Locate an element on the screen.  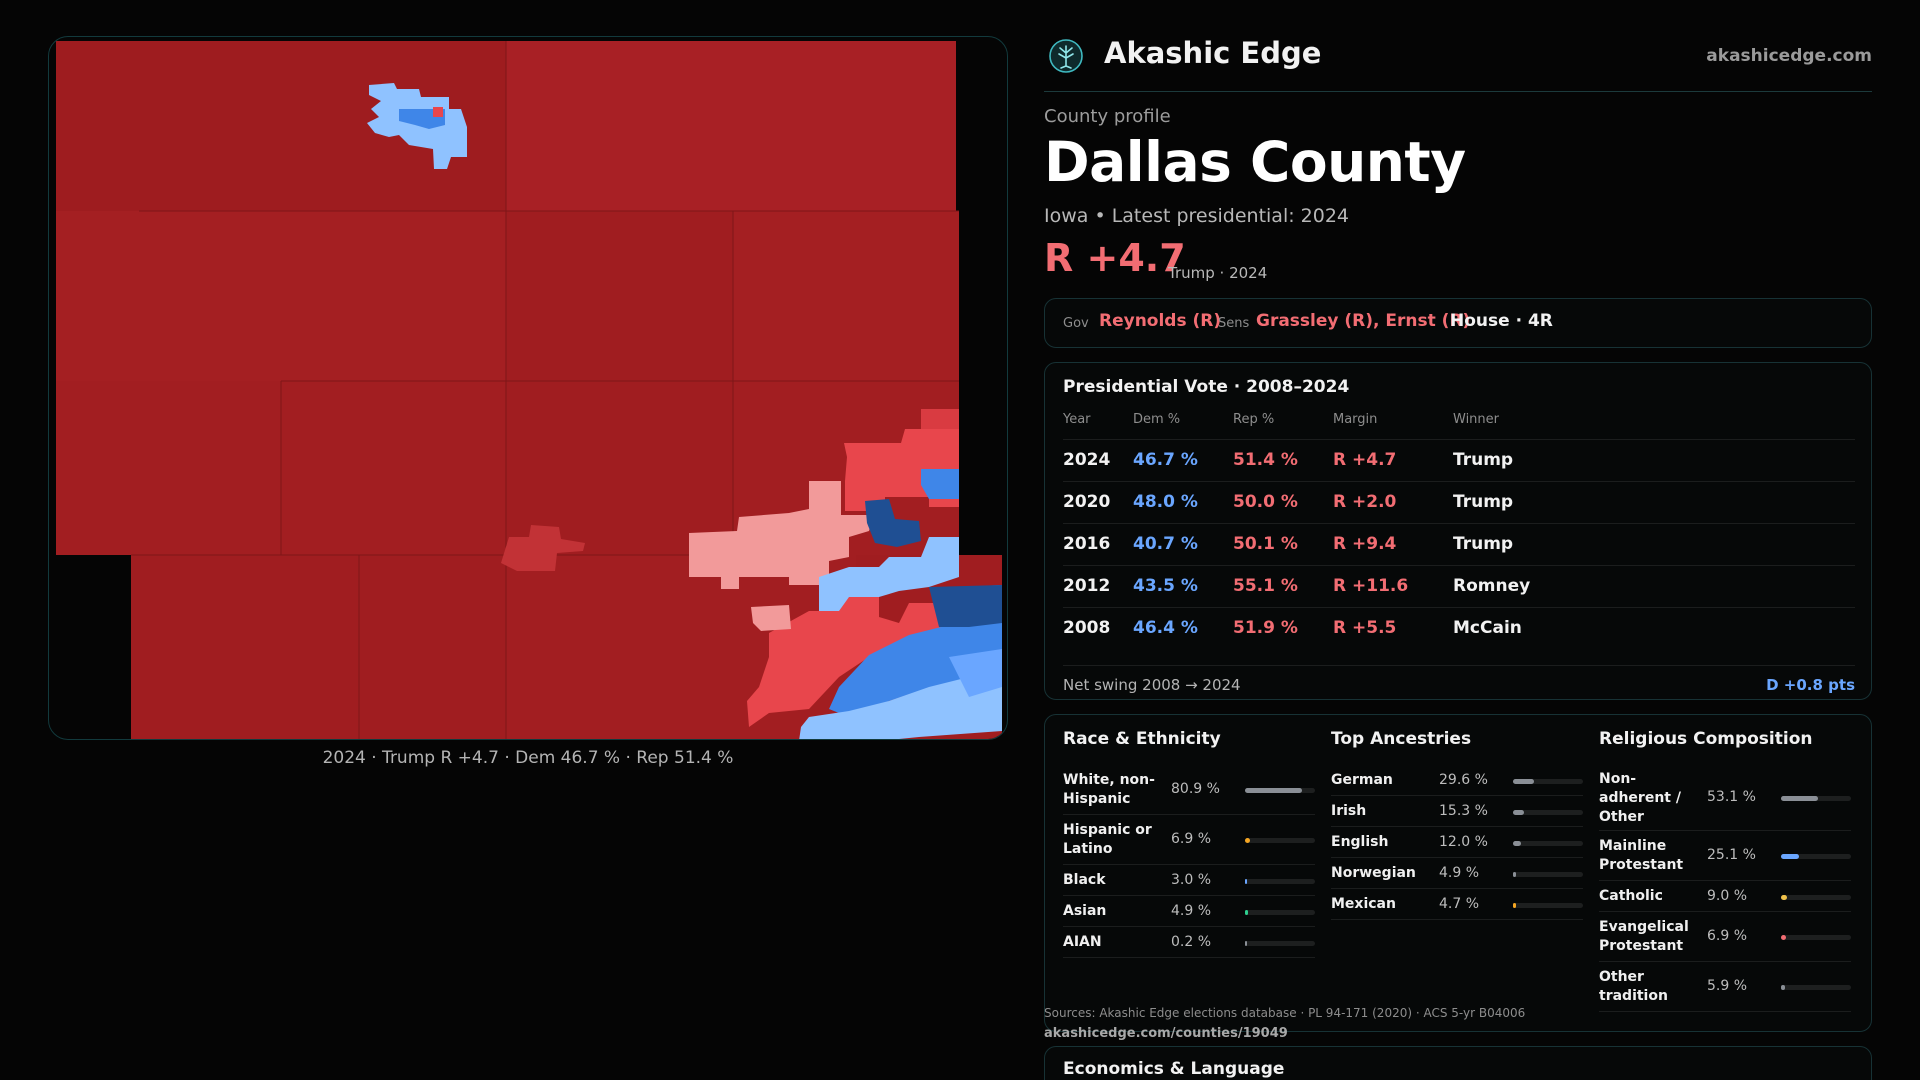
list-item: Mainline Protestant 25.1 % is located at coordinates (1725, 856).